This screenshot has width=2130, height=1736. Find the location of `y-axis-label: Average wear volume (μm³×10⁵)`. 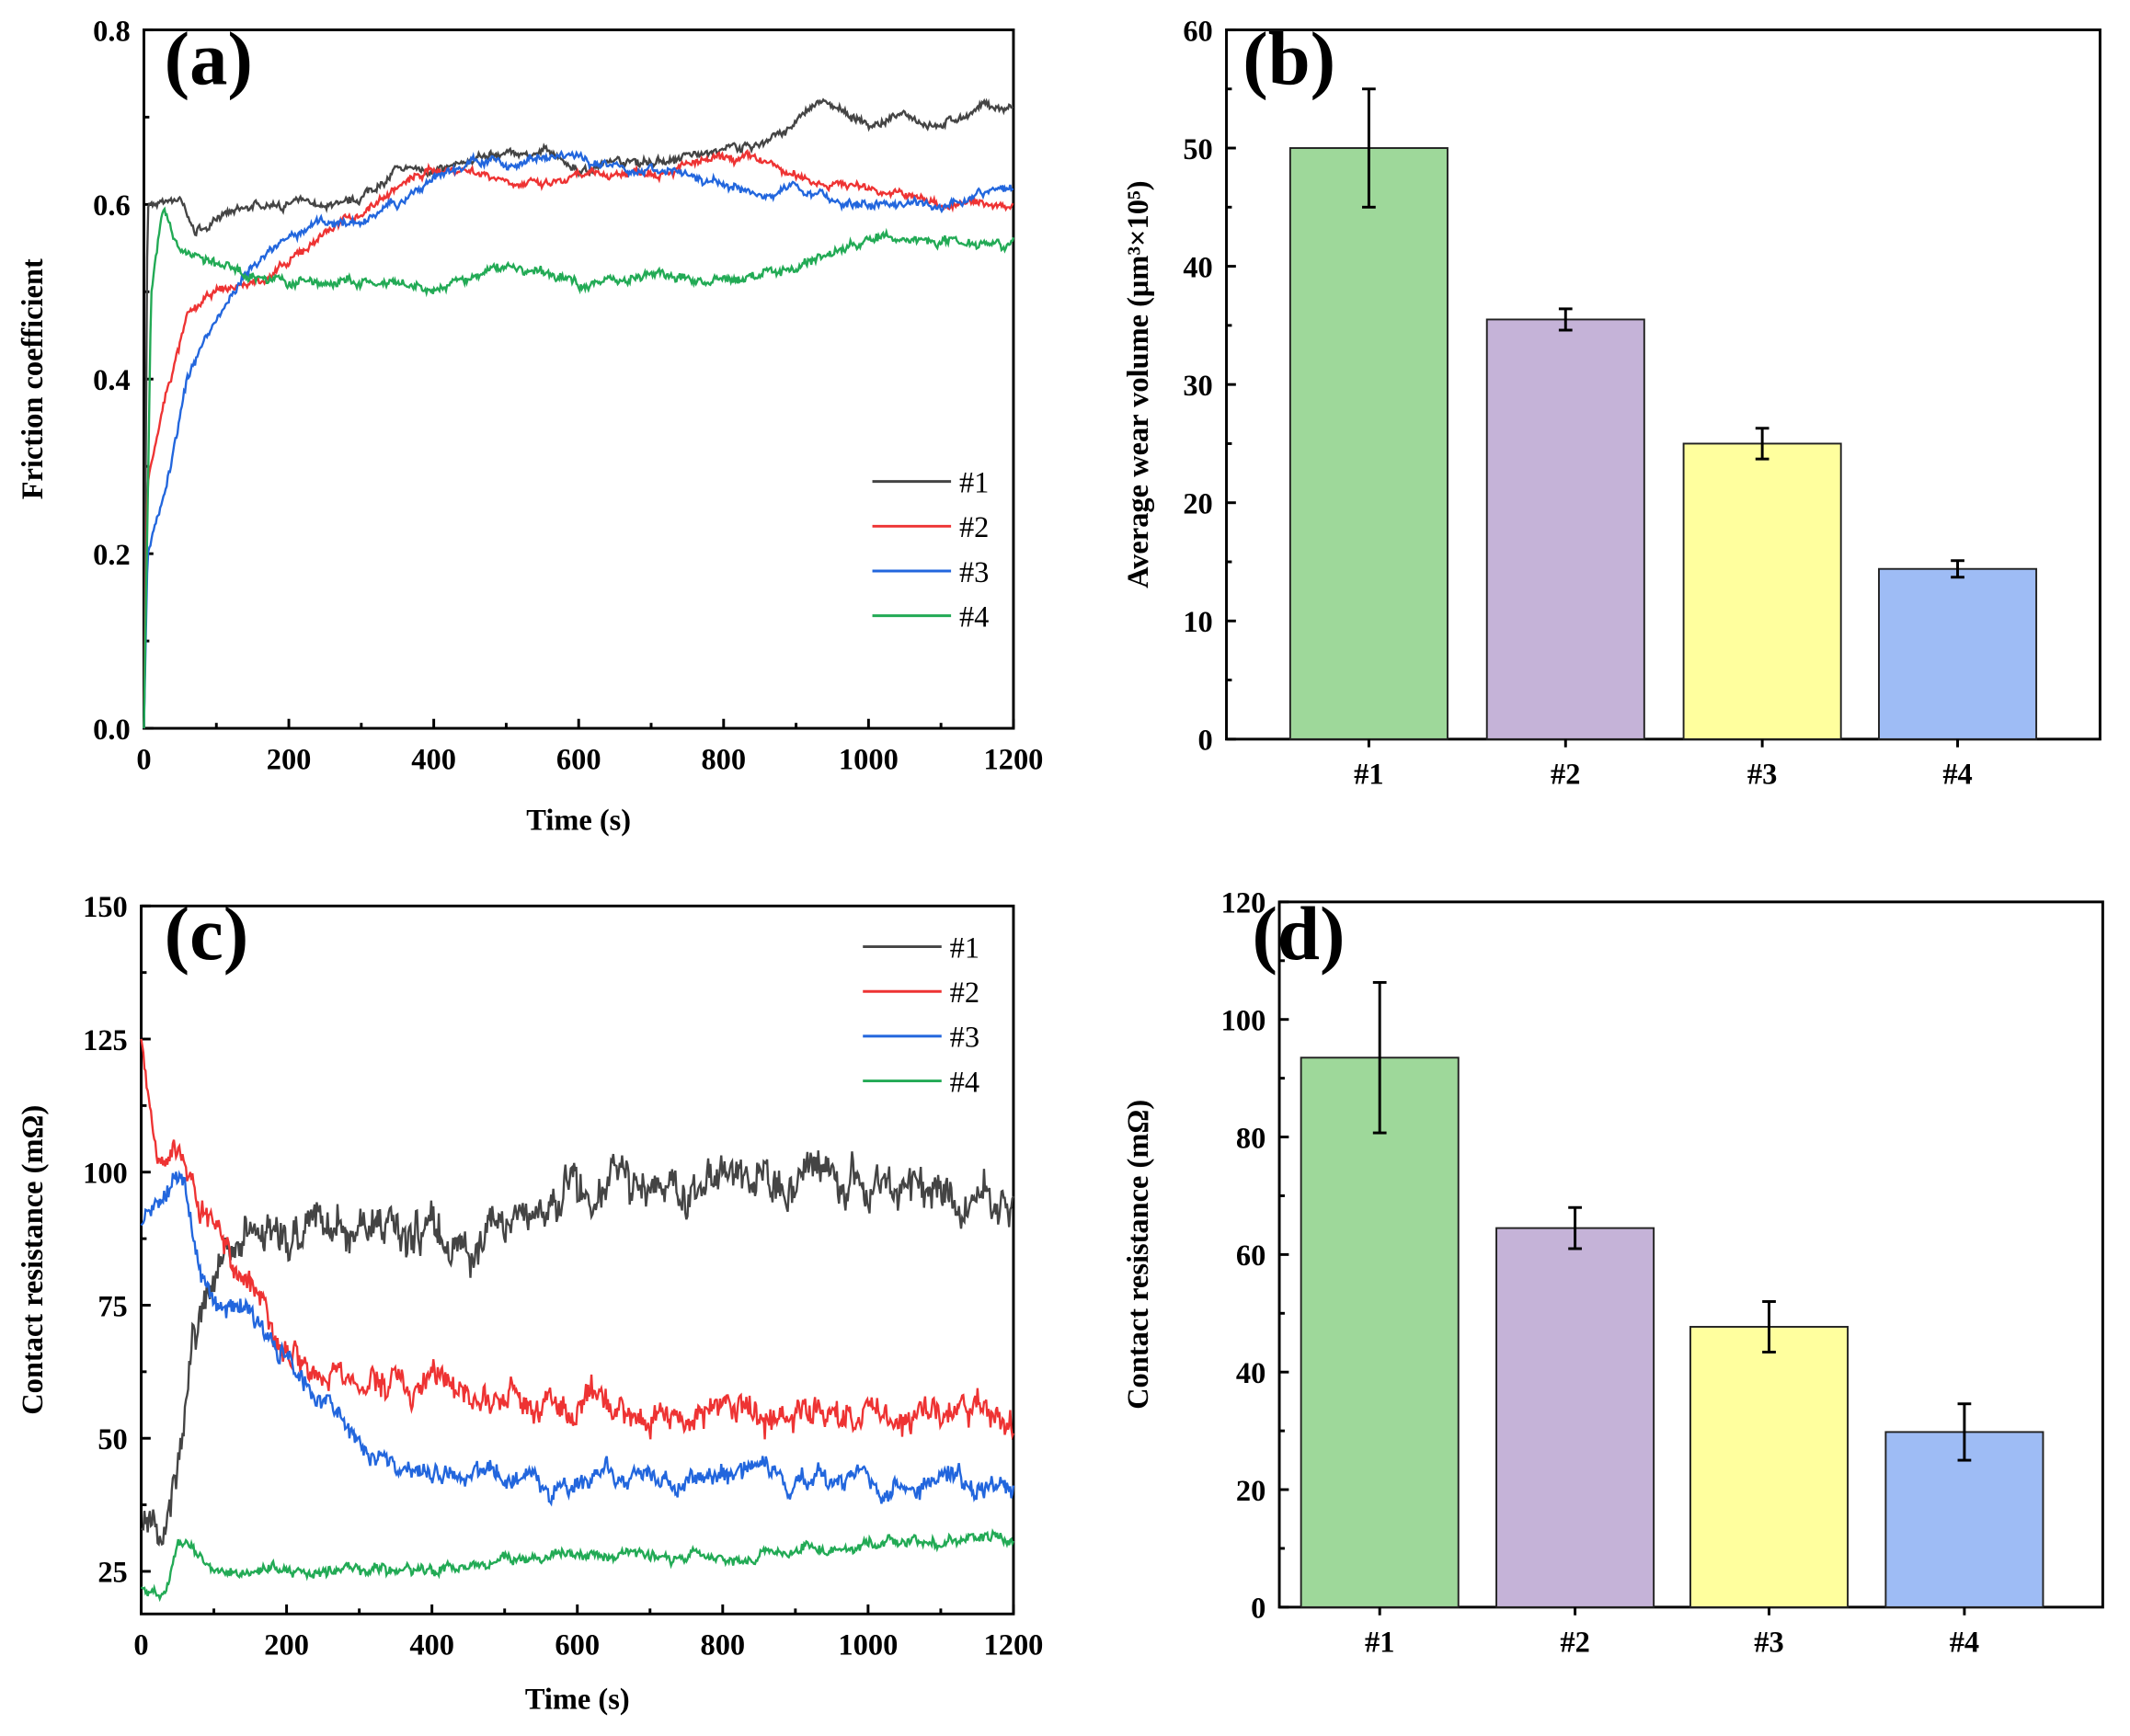

y-axis-label: Average wear volume (μm³×10⁵) is located at coordinates (1138, 384).